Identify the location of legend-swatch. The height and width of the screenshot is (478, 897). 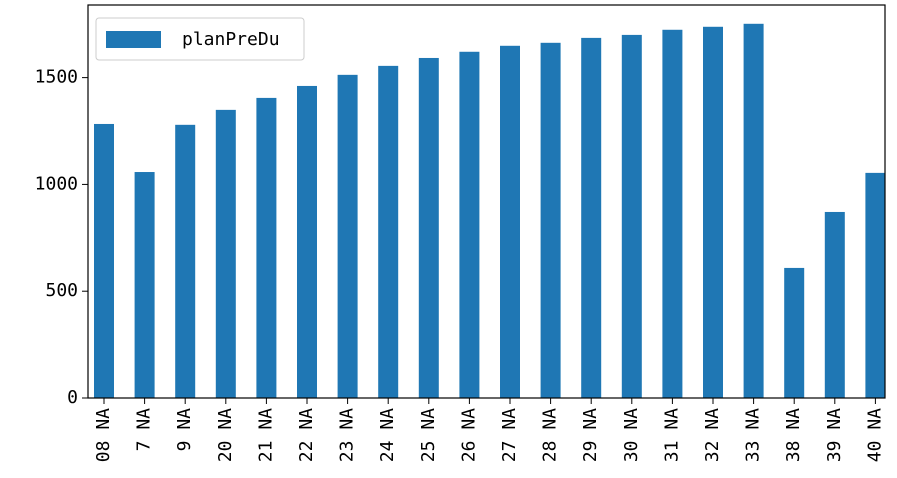
(133, 39).